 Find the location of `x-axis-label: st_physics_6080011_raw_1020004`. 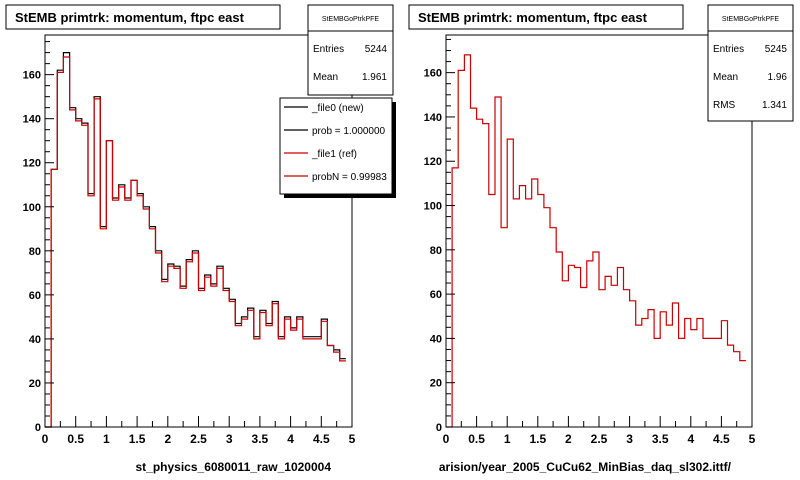

x-axis-label: st_physics_6080011_raw_1020004 is located at coordinates (233, 467).